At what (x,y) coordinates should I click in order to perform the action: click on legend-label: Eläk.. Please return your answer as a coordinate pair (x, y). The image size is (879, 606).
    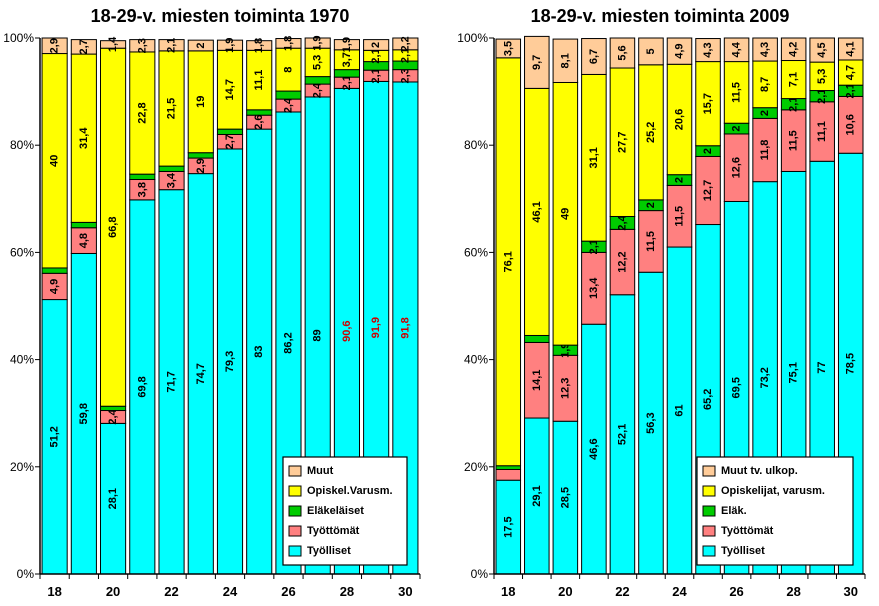
    Looking at the image, I should click on (734, 511).